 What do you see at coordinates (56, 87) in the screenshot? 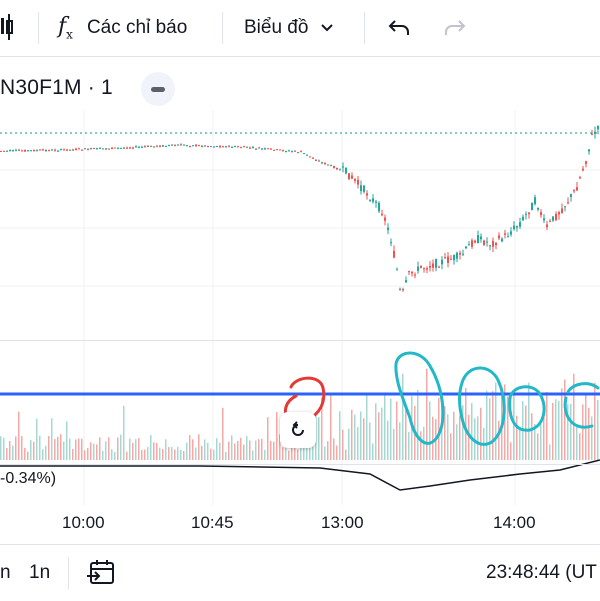
I see `symbol-title: N30F1M · 1` at bounding box center [56, 87].